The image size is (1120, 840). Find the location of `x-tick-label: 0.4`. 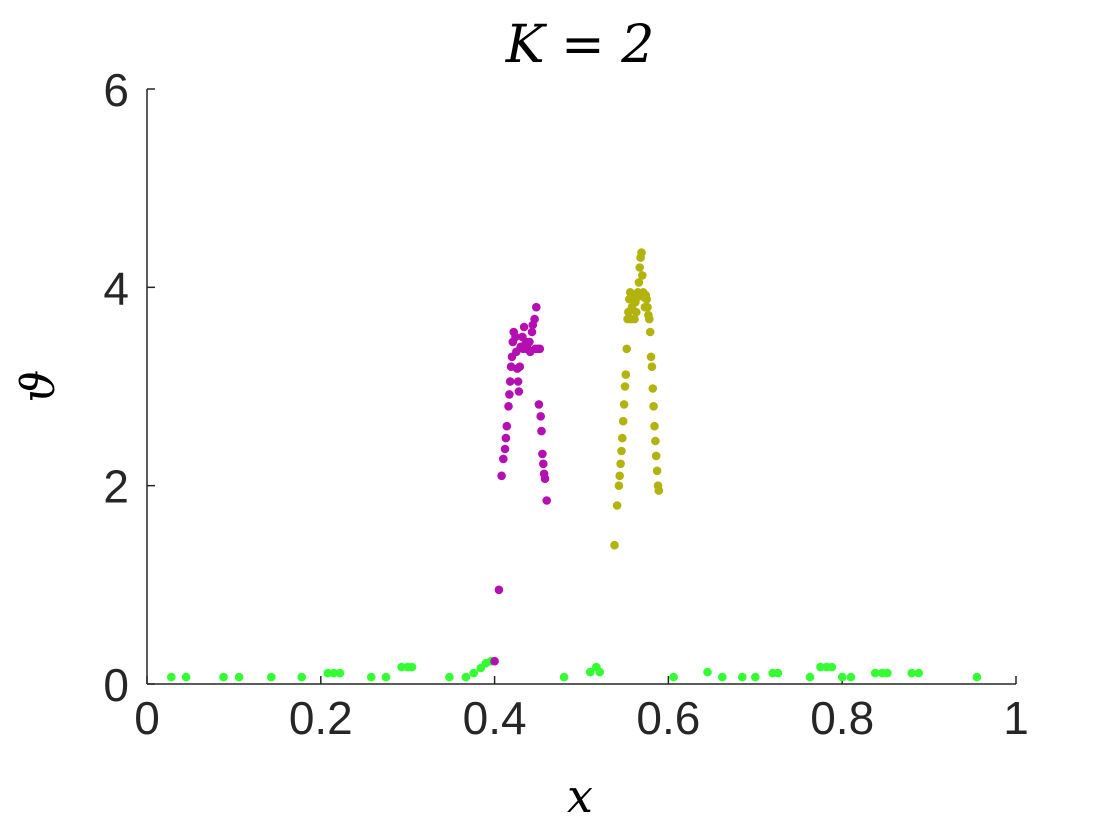

x-tick-label: 0.4 is located at coordinates (495, 718).